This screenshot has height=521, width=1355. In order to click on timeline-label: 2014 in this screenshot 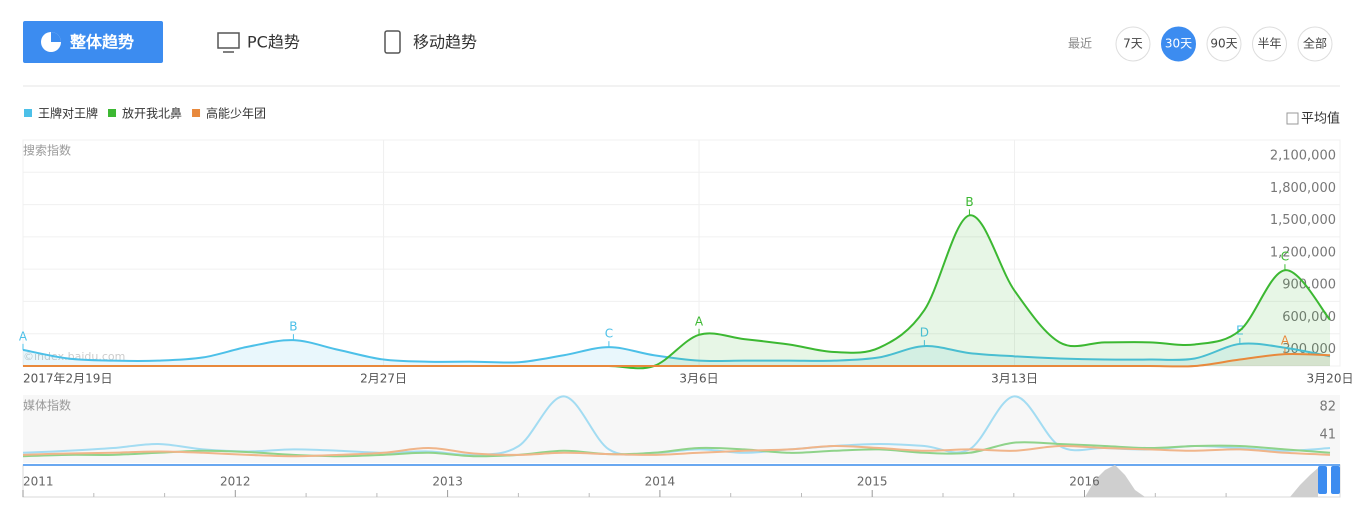, I will do `click(660, 482)`.